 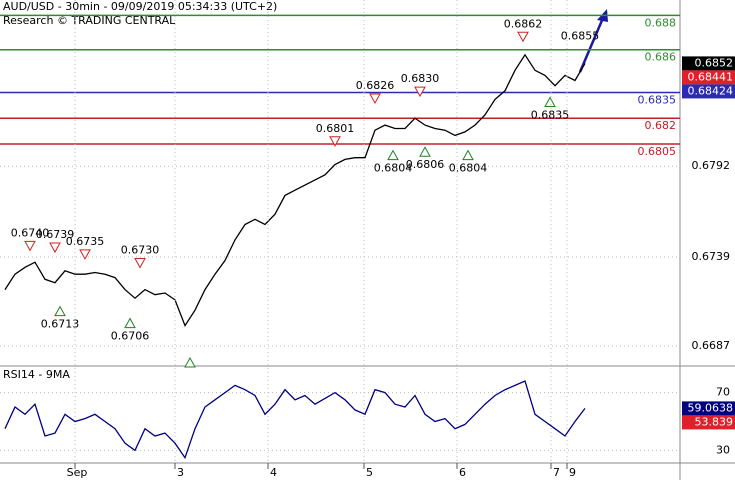 I want to click on x-tick-label: 6, so click(x=462, y=472).